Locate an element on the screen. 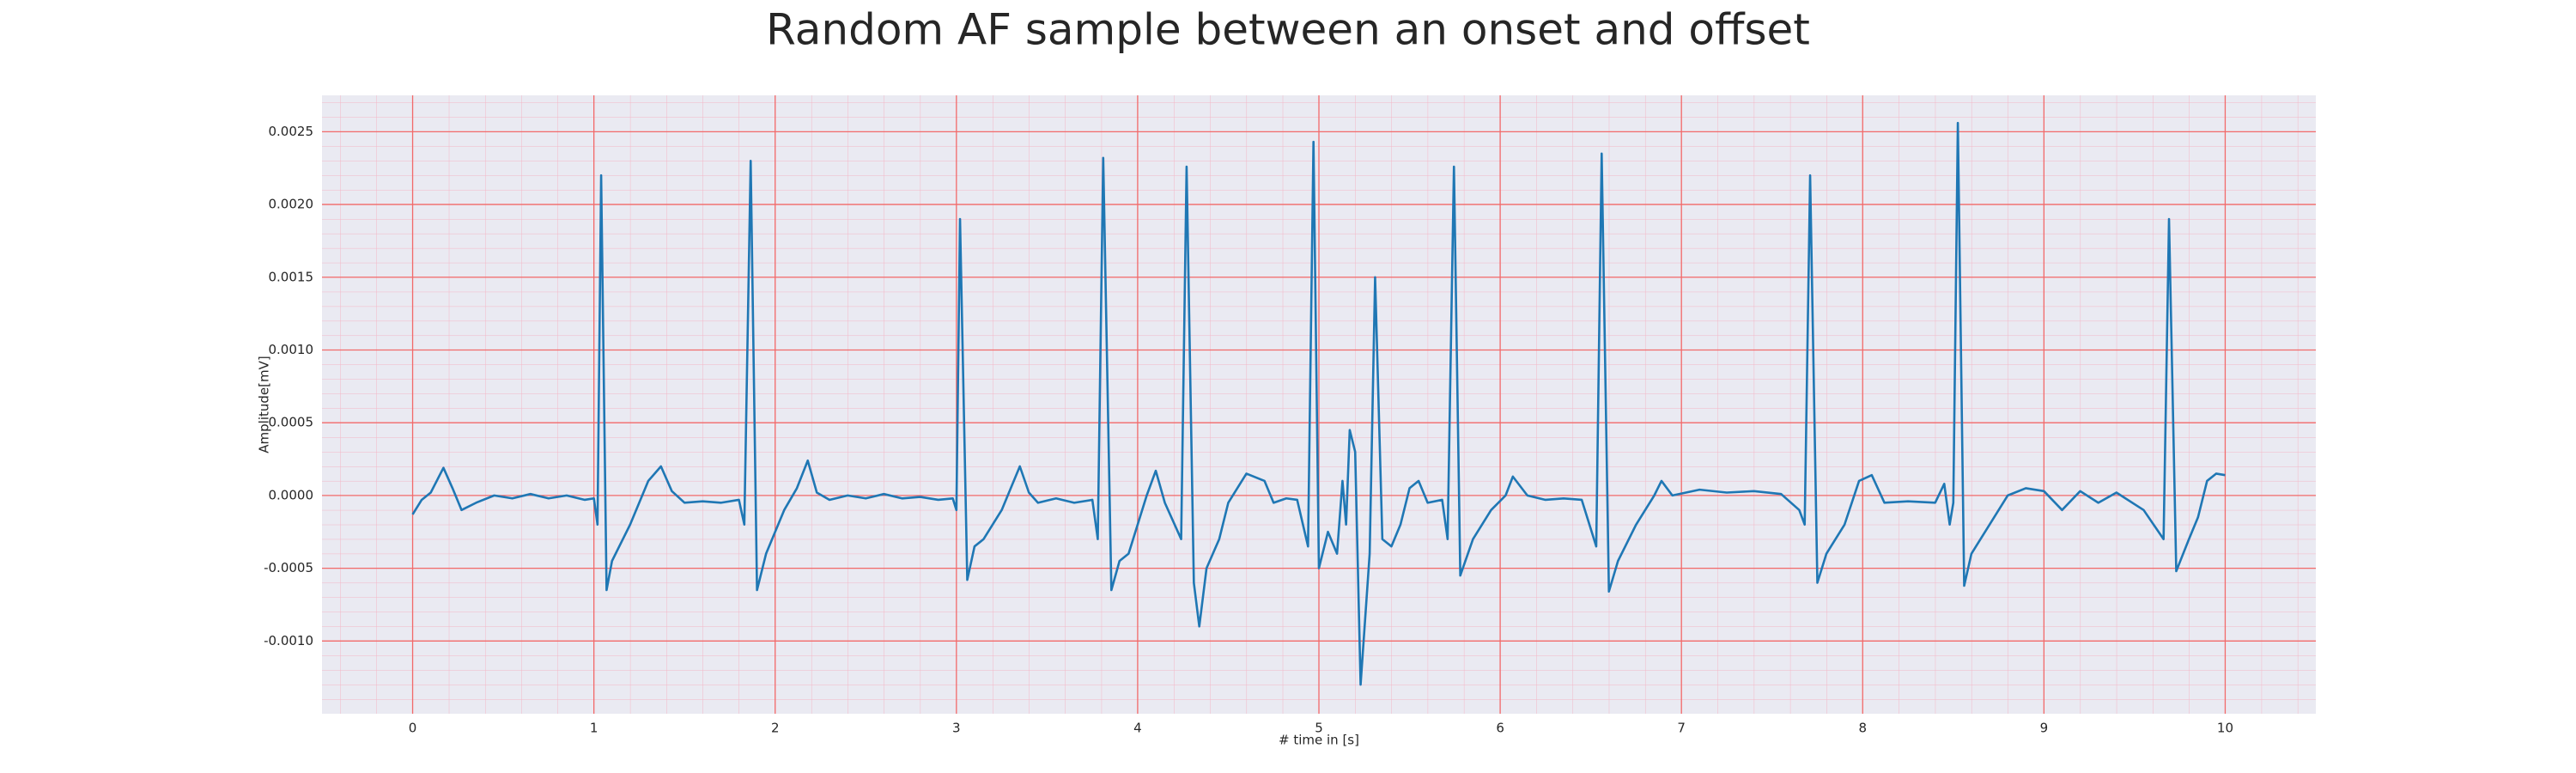 This screenshot has height=773, width=2576. y-tick-label: 0.0025 is located at coordinates (291, 131).